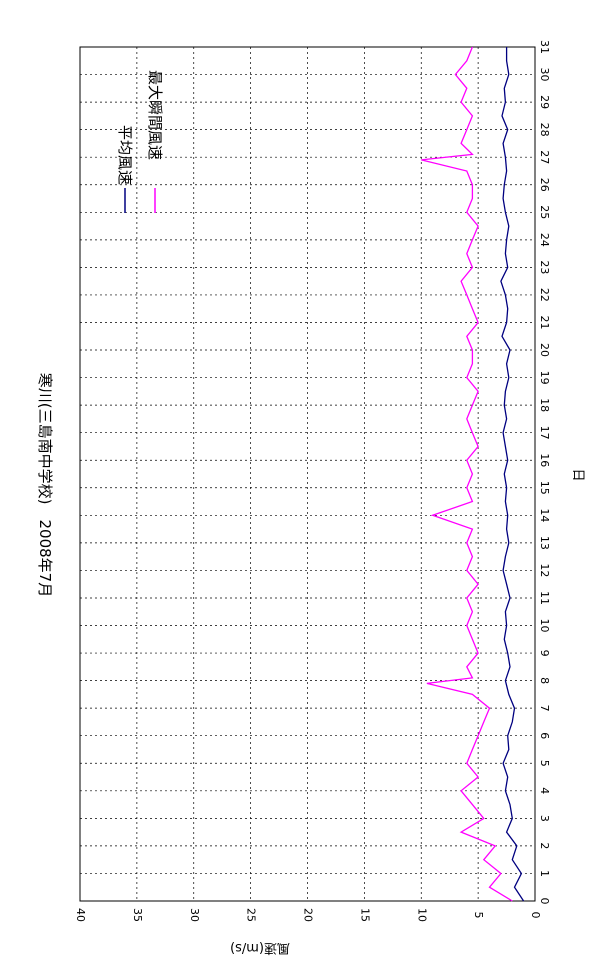 The image size is (604, 970). Describe the element at coordinates (125, 155) in the screenshot. I see `legend-label-average: 平均風速` at that location.